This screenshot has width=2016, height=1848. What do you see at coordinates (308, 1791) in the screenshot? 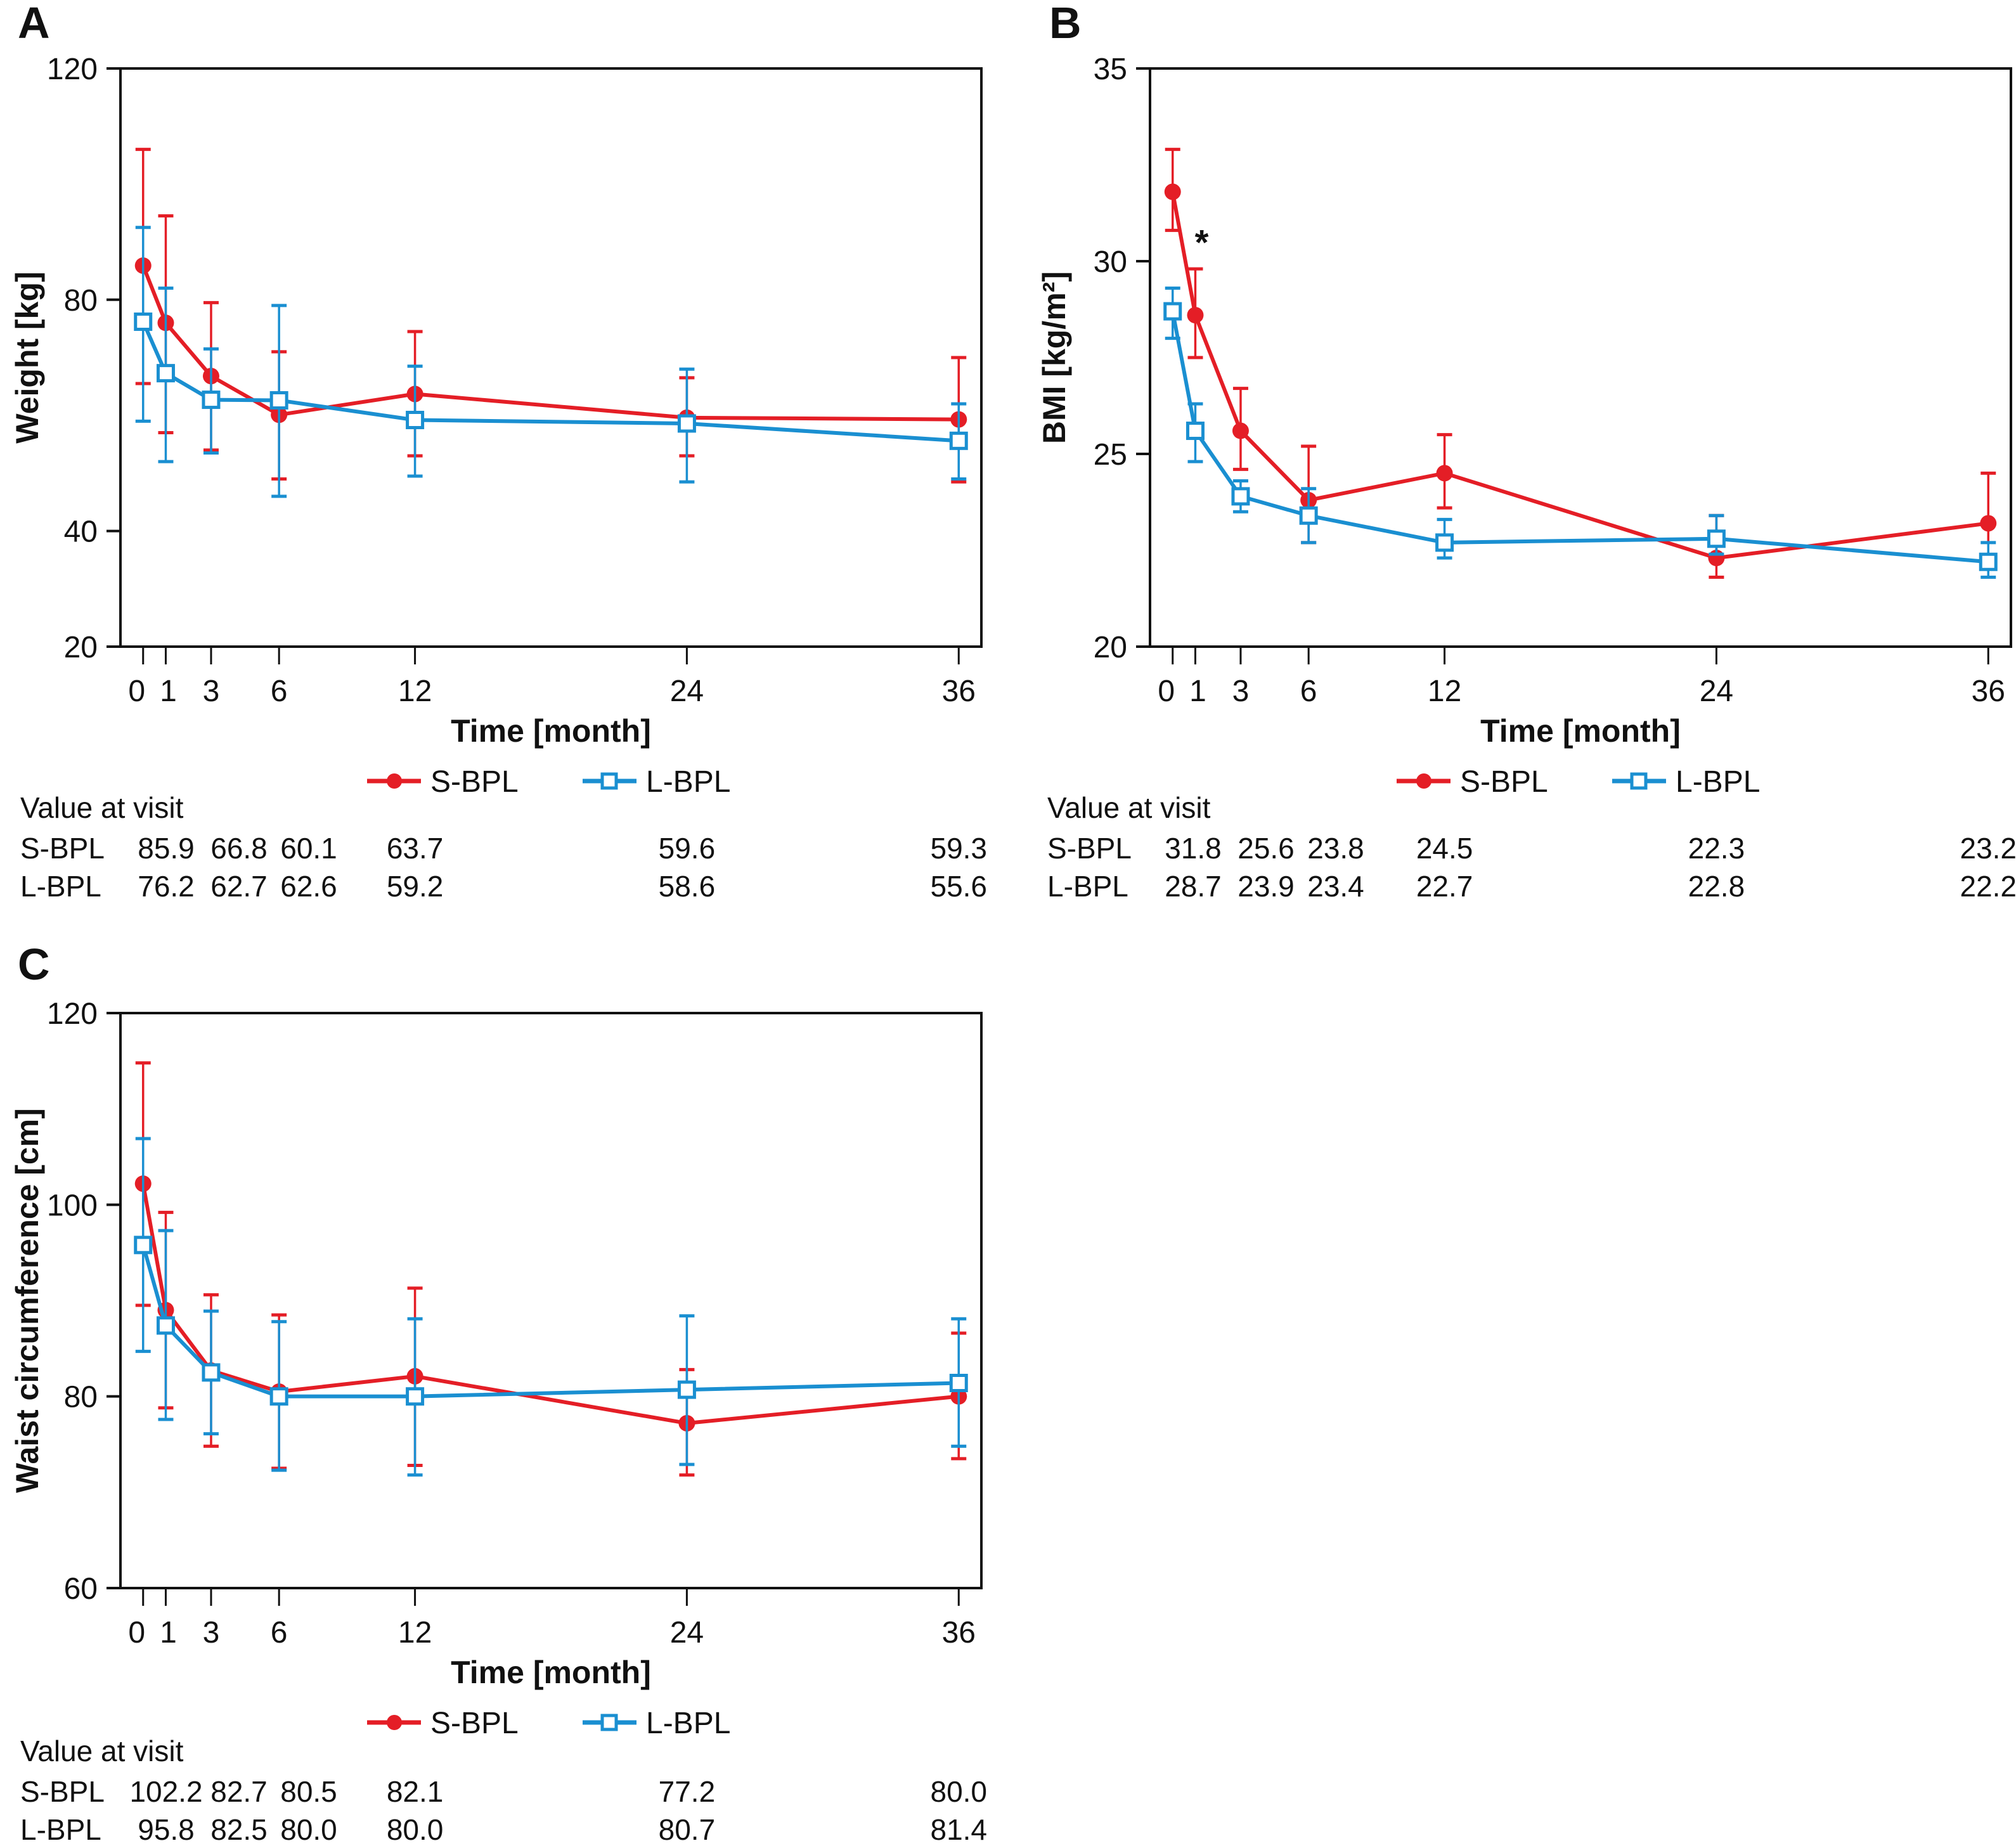
I see `table-cell: 80.5` at bounding box center [308, 1791].